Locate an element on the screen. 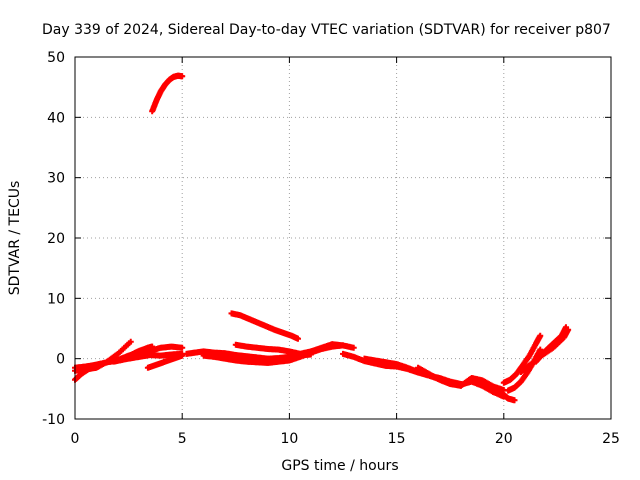 This screenshot has width=640, height=480. y-axis-label: SDTVAR / TECUs is located at coordinates (15, 238).